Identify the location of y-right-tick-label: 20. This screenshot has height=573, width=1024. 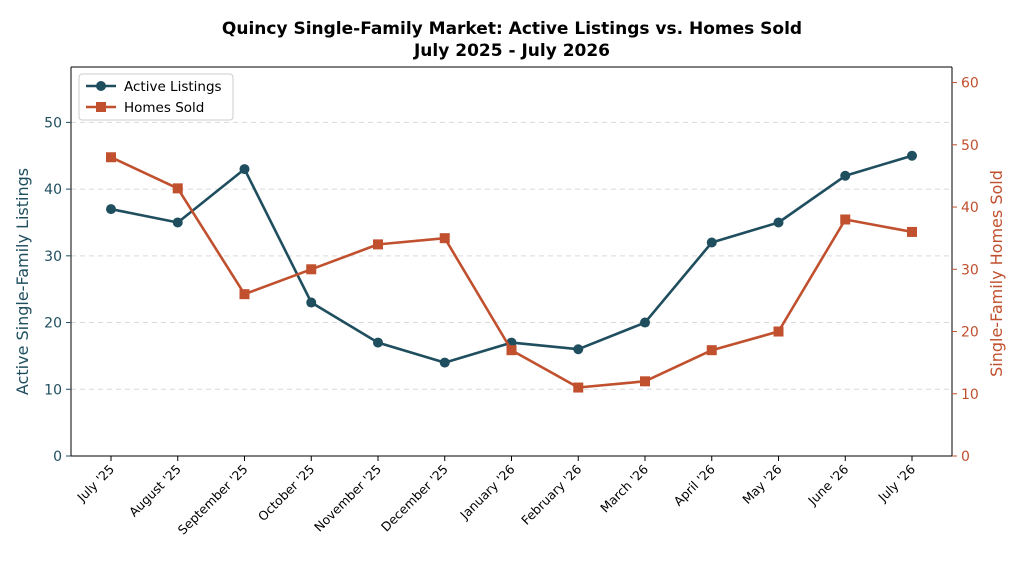
(970, 333).